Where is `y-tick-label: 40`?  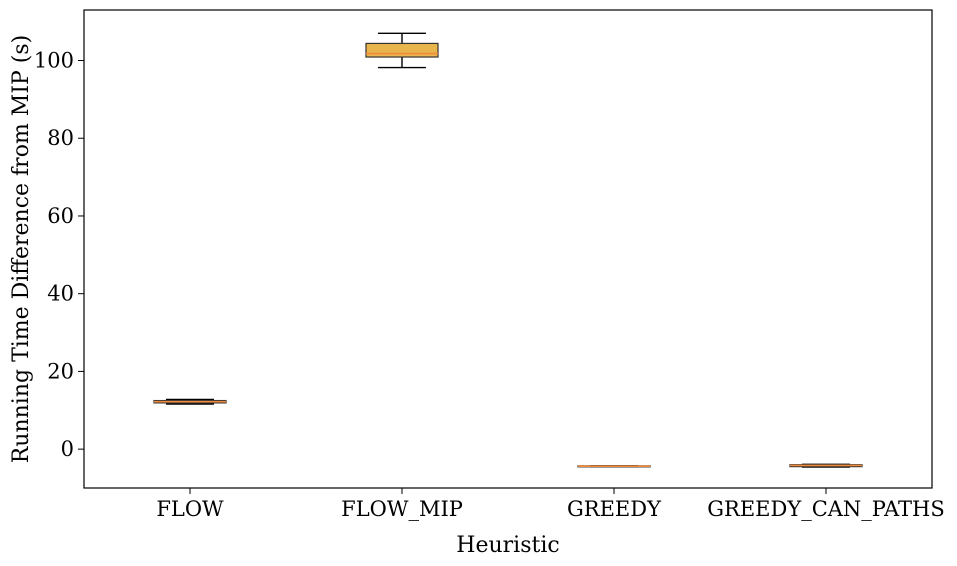 y-tick-label: 40 is located at coordinates (60, 294).